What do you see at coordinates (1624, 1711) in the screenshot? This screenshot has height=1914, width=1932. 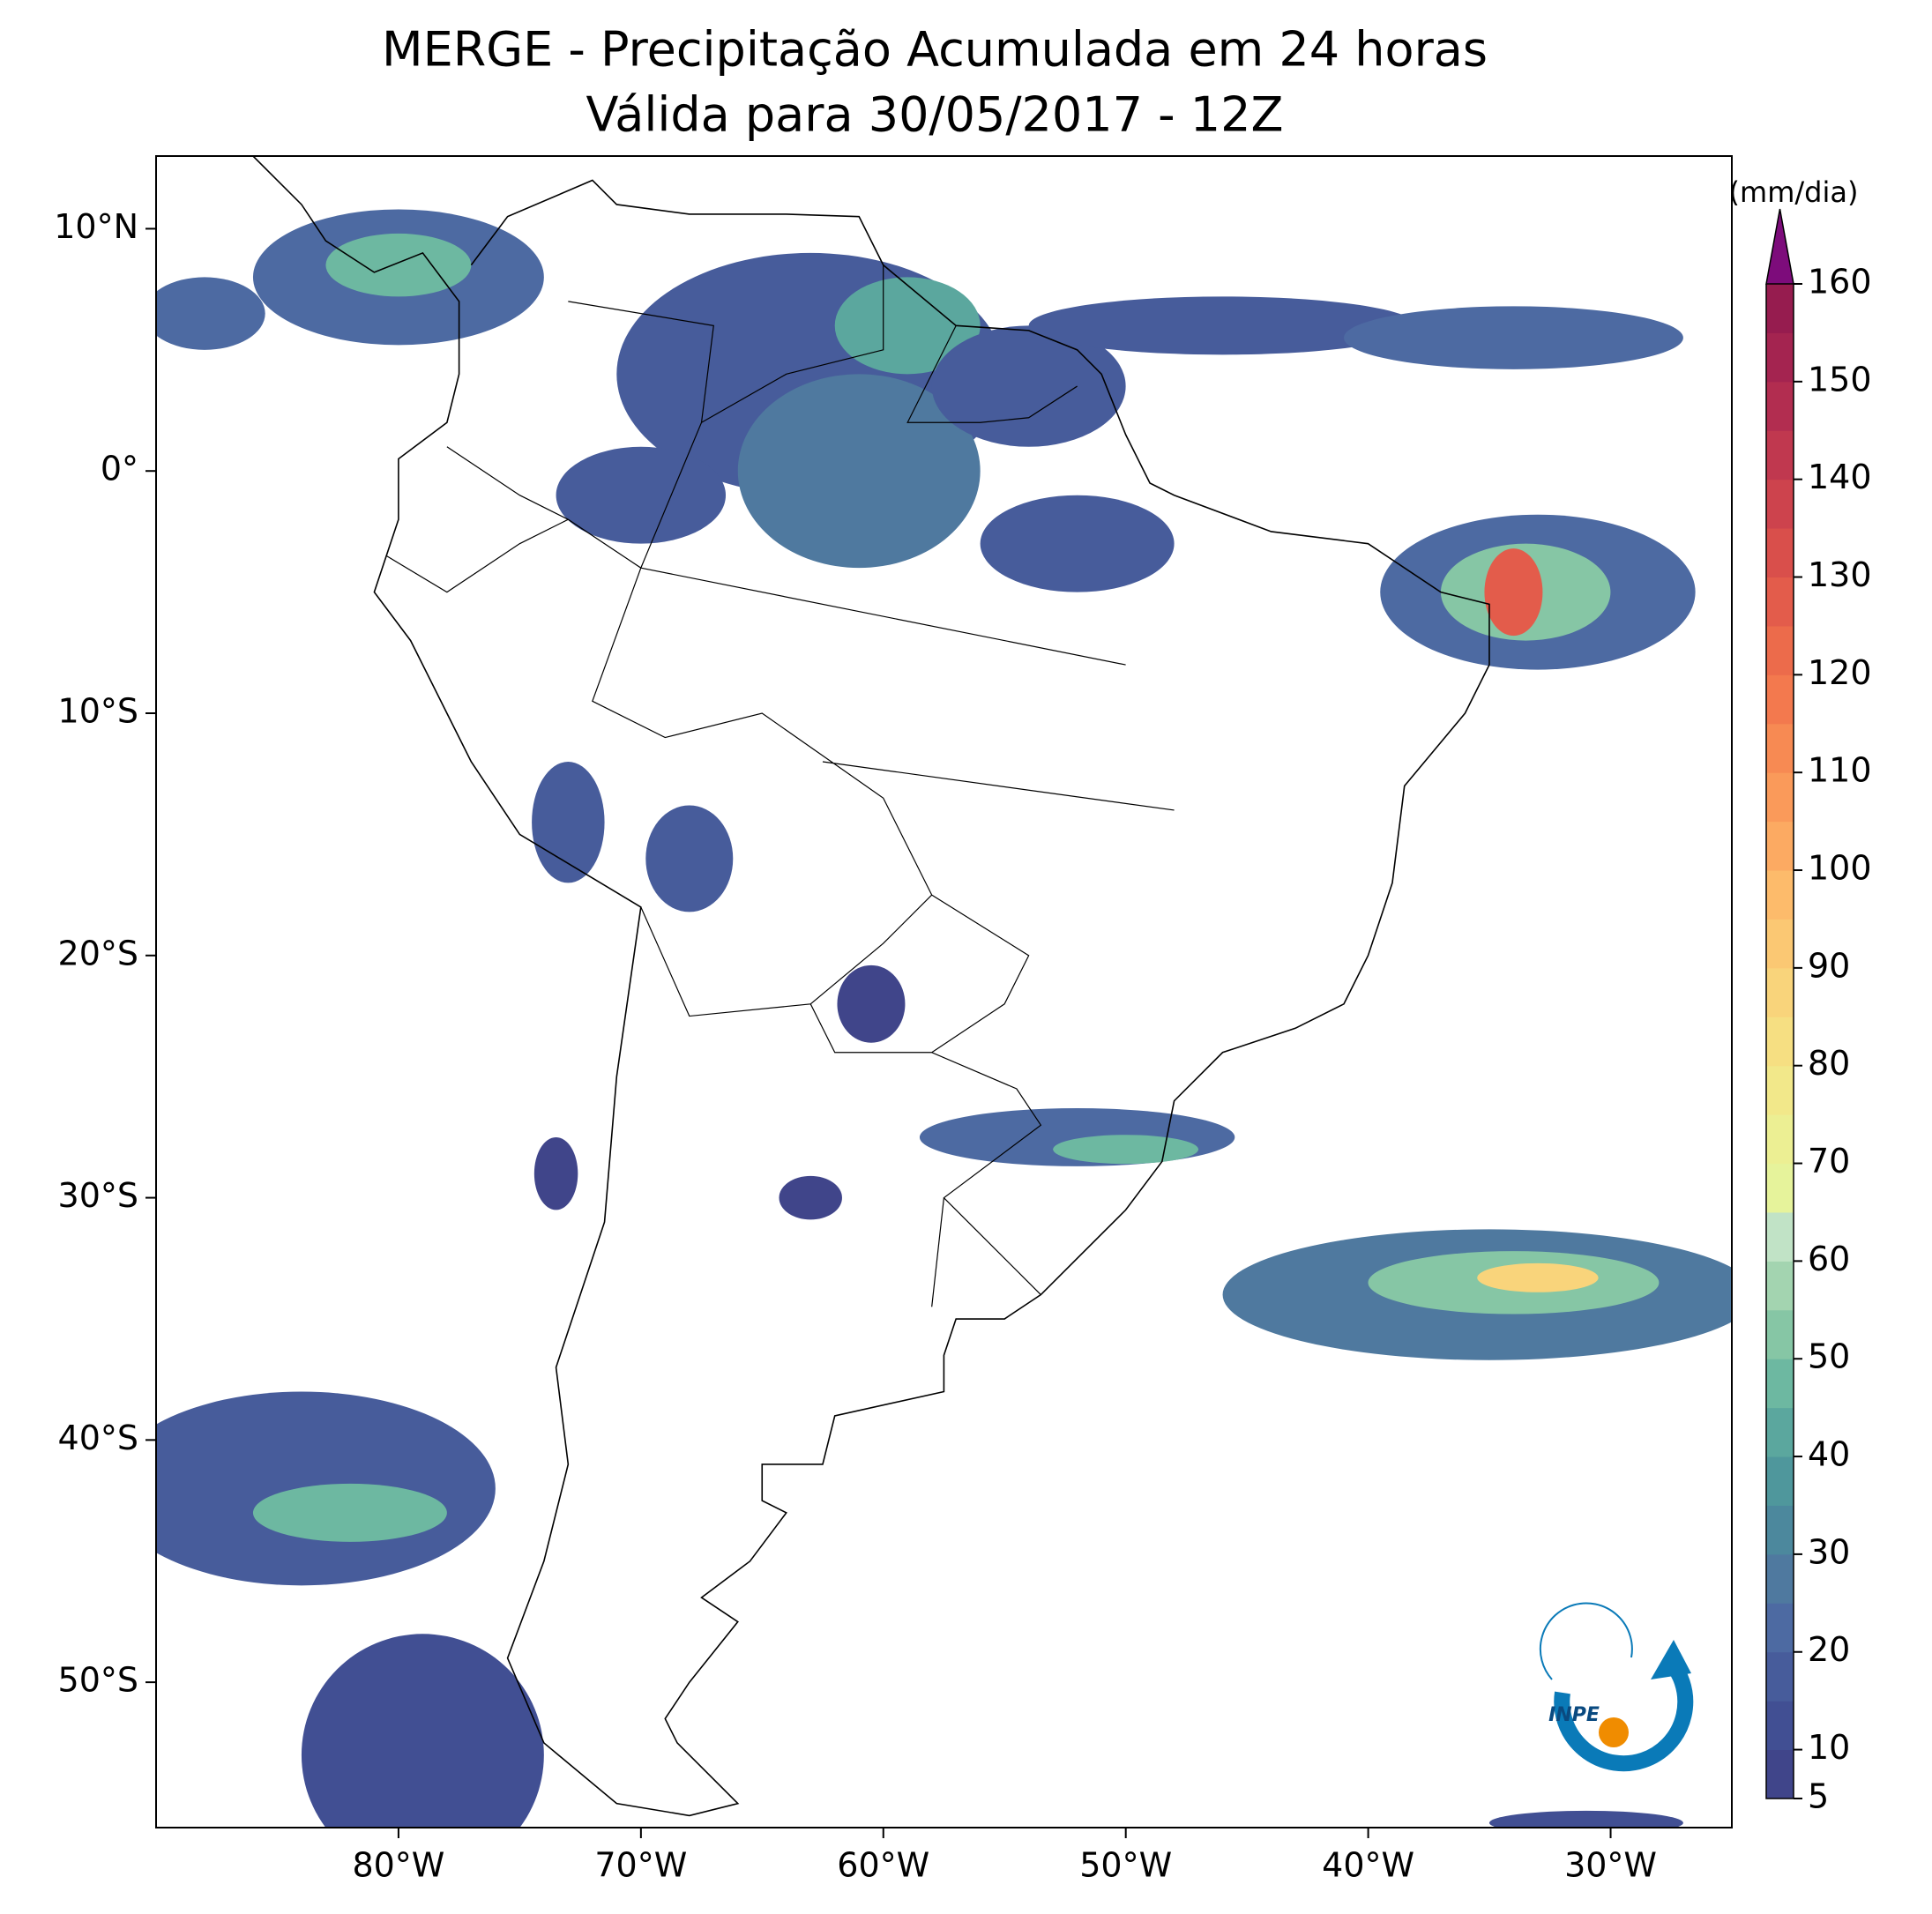 I see `logo-arc` at bounding box center [1624, 1711].